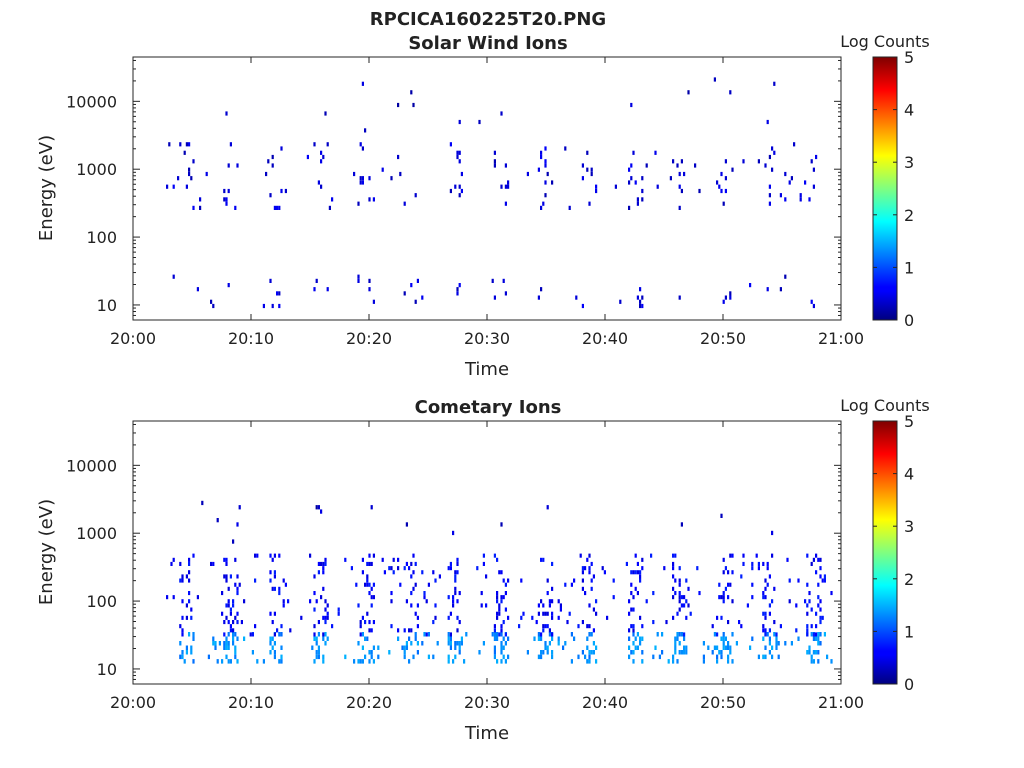  I want to click on colorbar-tick-label: 1, so click(909, 267).